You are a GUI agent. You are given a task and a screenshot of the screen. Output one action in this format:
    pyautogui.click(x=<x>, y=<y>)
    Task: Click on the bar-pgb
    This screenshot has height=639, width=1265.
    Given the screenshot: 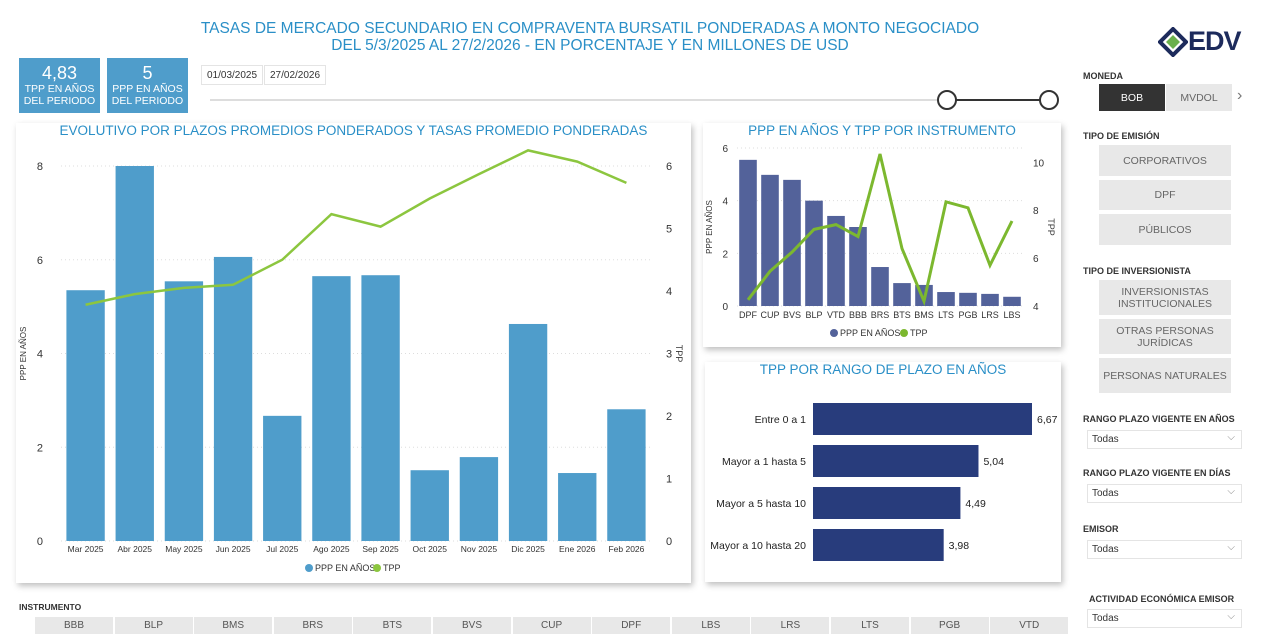 What is the action you would take?
    pyautogui.click(x=968, y=299)
    